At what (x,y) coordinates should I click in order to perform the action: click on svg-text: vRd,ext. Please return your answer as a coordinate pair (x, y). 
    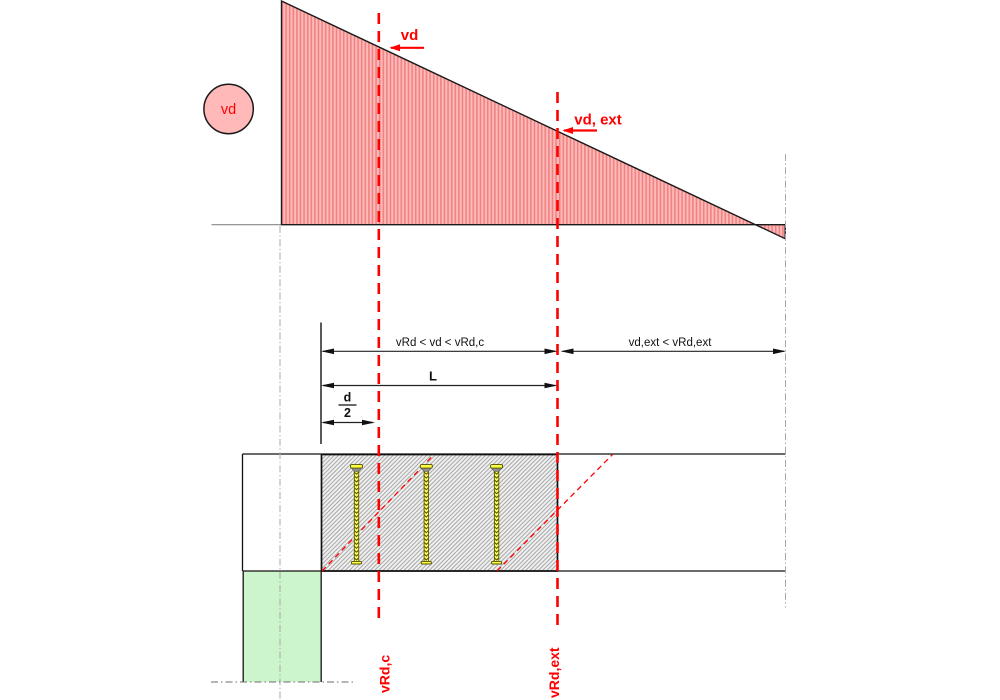
    Looking at the image, I should click on (554, 672).